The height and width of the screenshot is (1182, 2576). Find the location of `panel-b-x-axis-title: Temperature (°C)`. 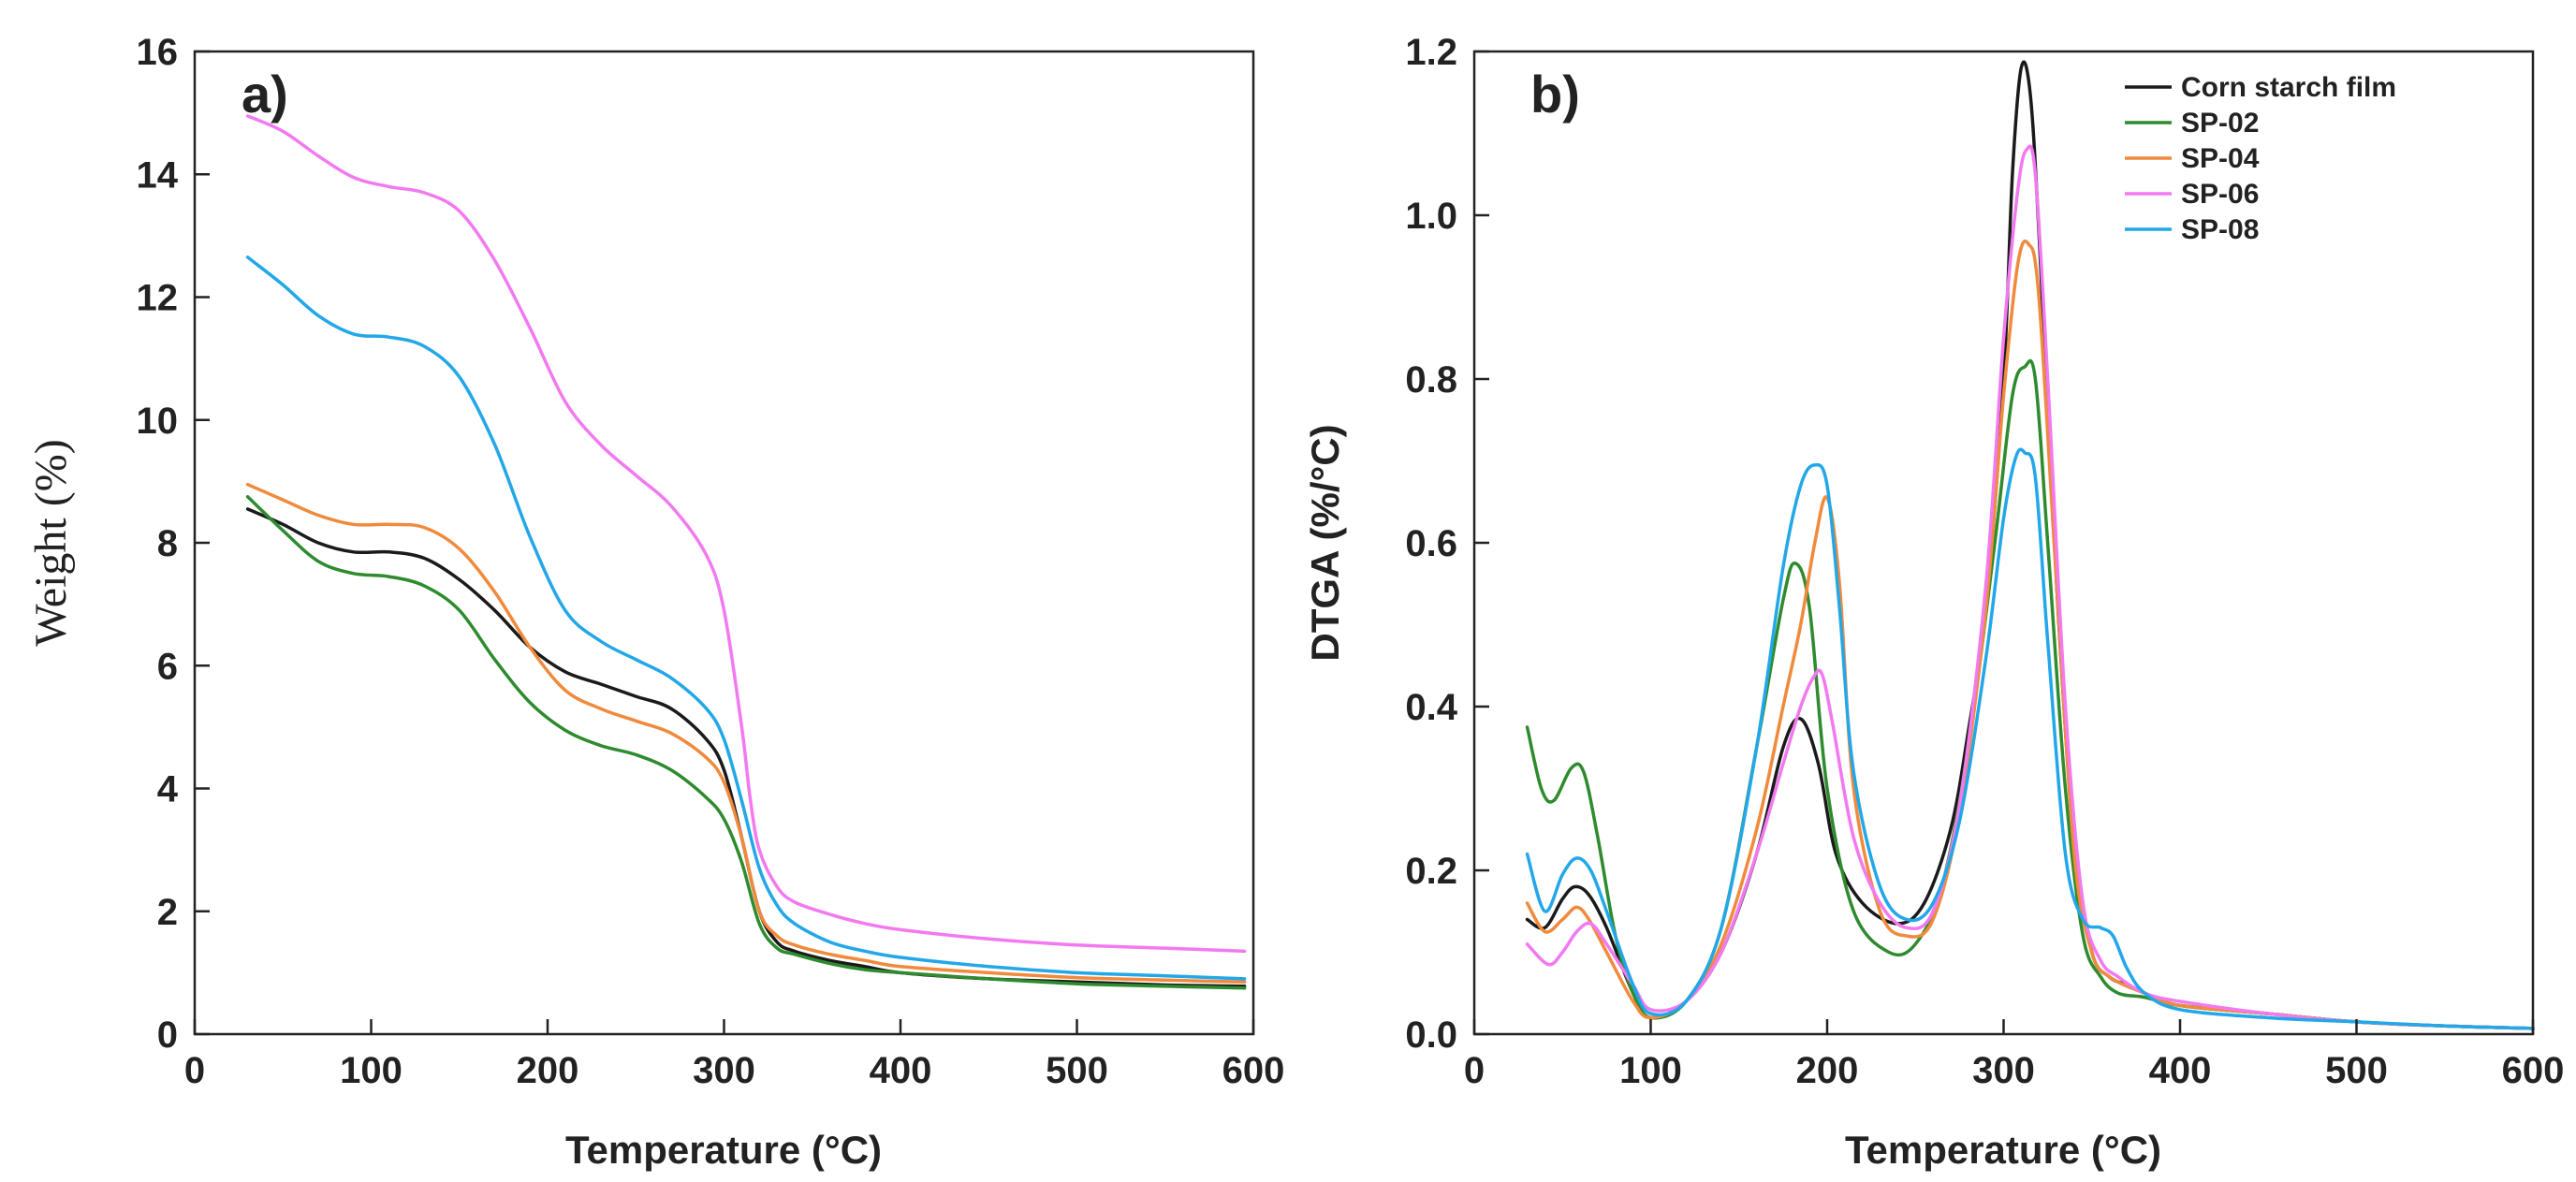

panel-b-x-axis-title: Temperature (°C) is located at coordinates (2003, 1150).